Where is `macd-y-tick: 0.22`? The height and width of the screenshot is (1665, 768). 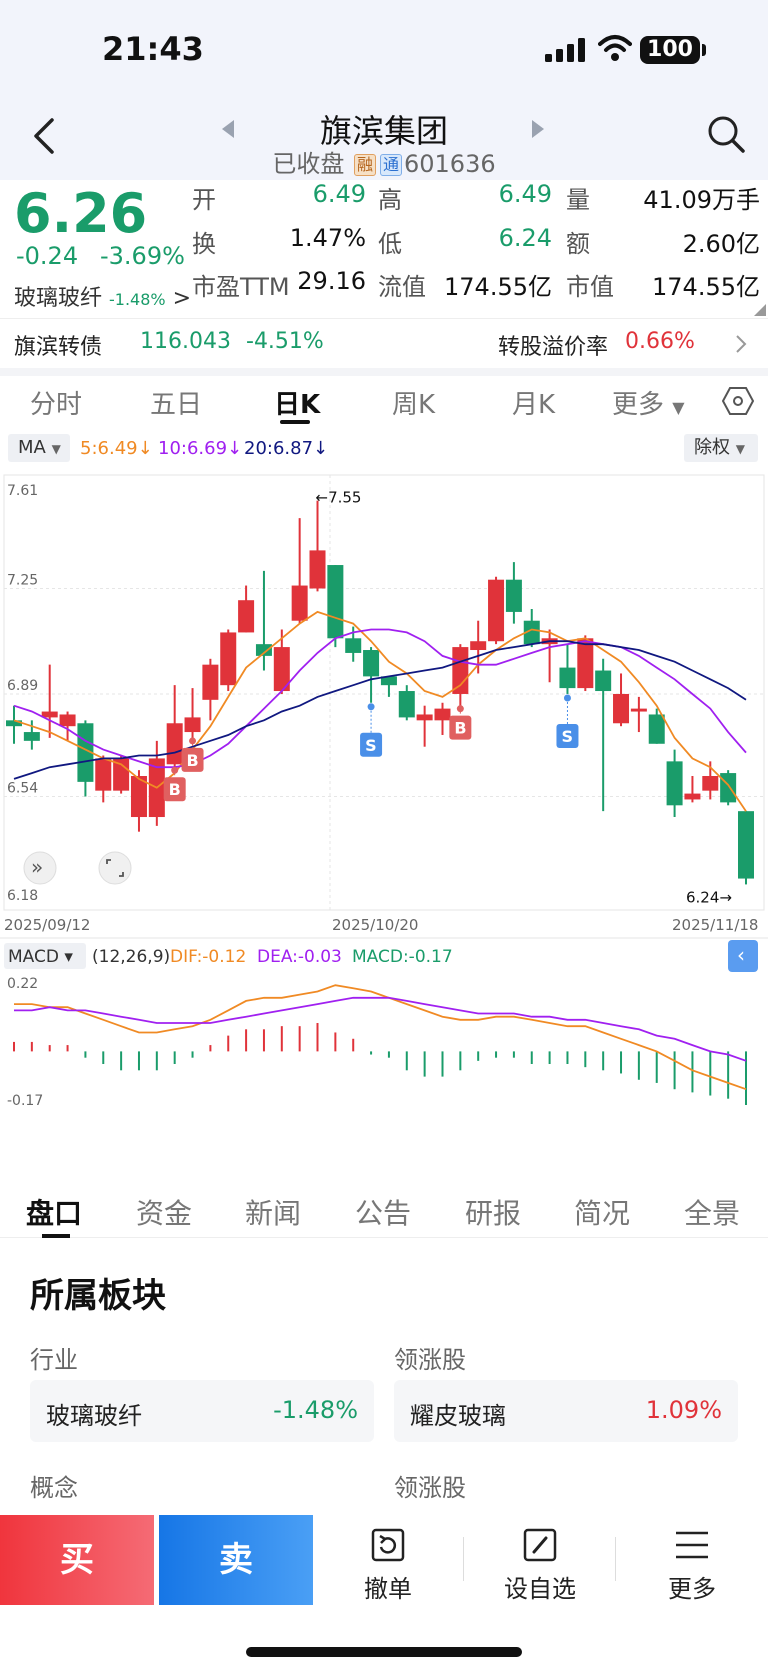 macd-y-tick: 0.22 is located at coordinates (22, 984).